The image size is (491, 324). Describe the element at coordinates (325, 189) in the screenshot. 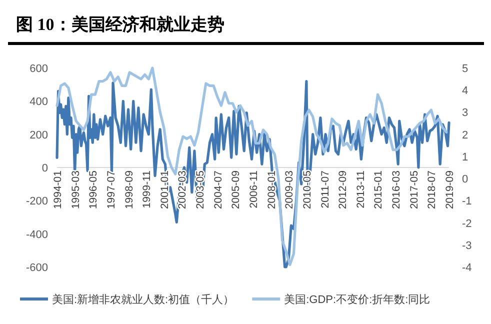

I see `x-tick-label: 2011-07` at that location.